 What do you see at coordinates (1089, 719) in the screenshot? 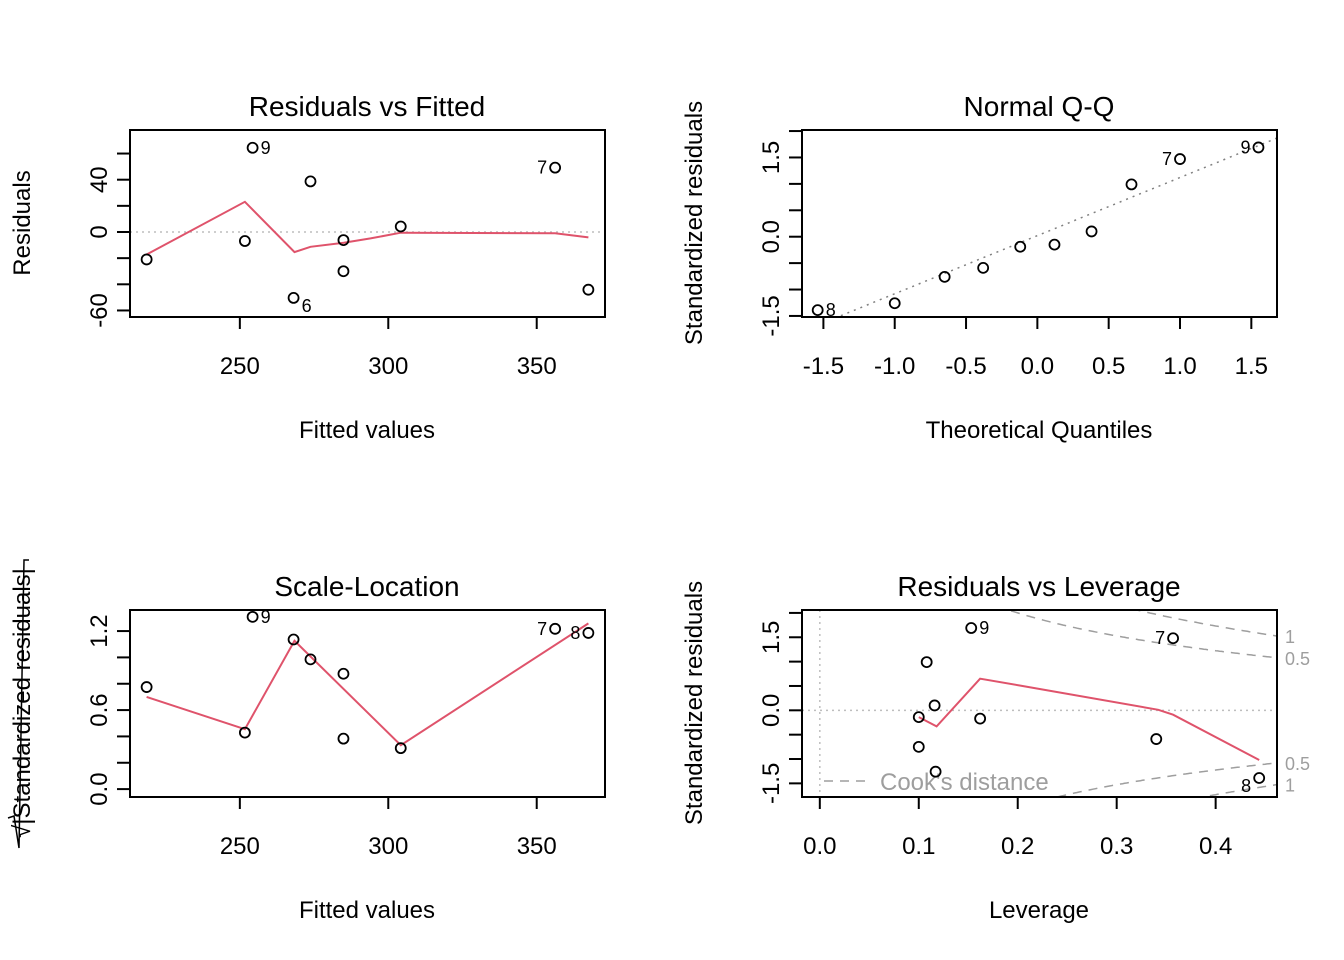
I see `panel4-smoother-line` at bounding box center [1089, 719].